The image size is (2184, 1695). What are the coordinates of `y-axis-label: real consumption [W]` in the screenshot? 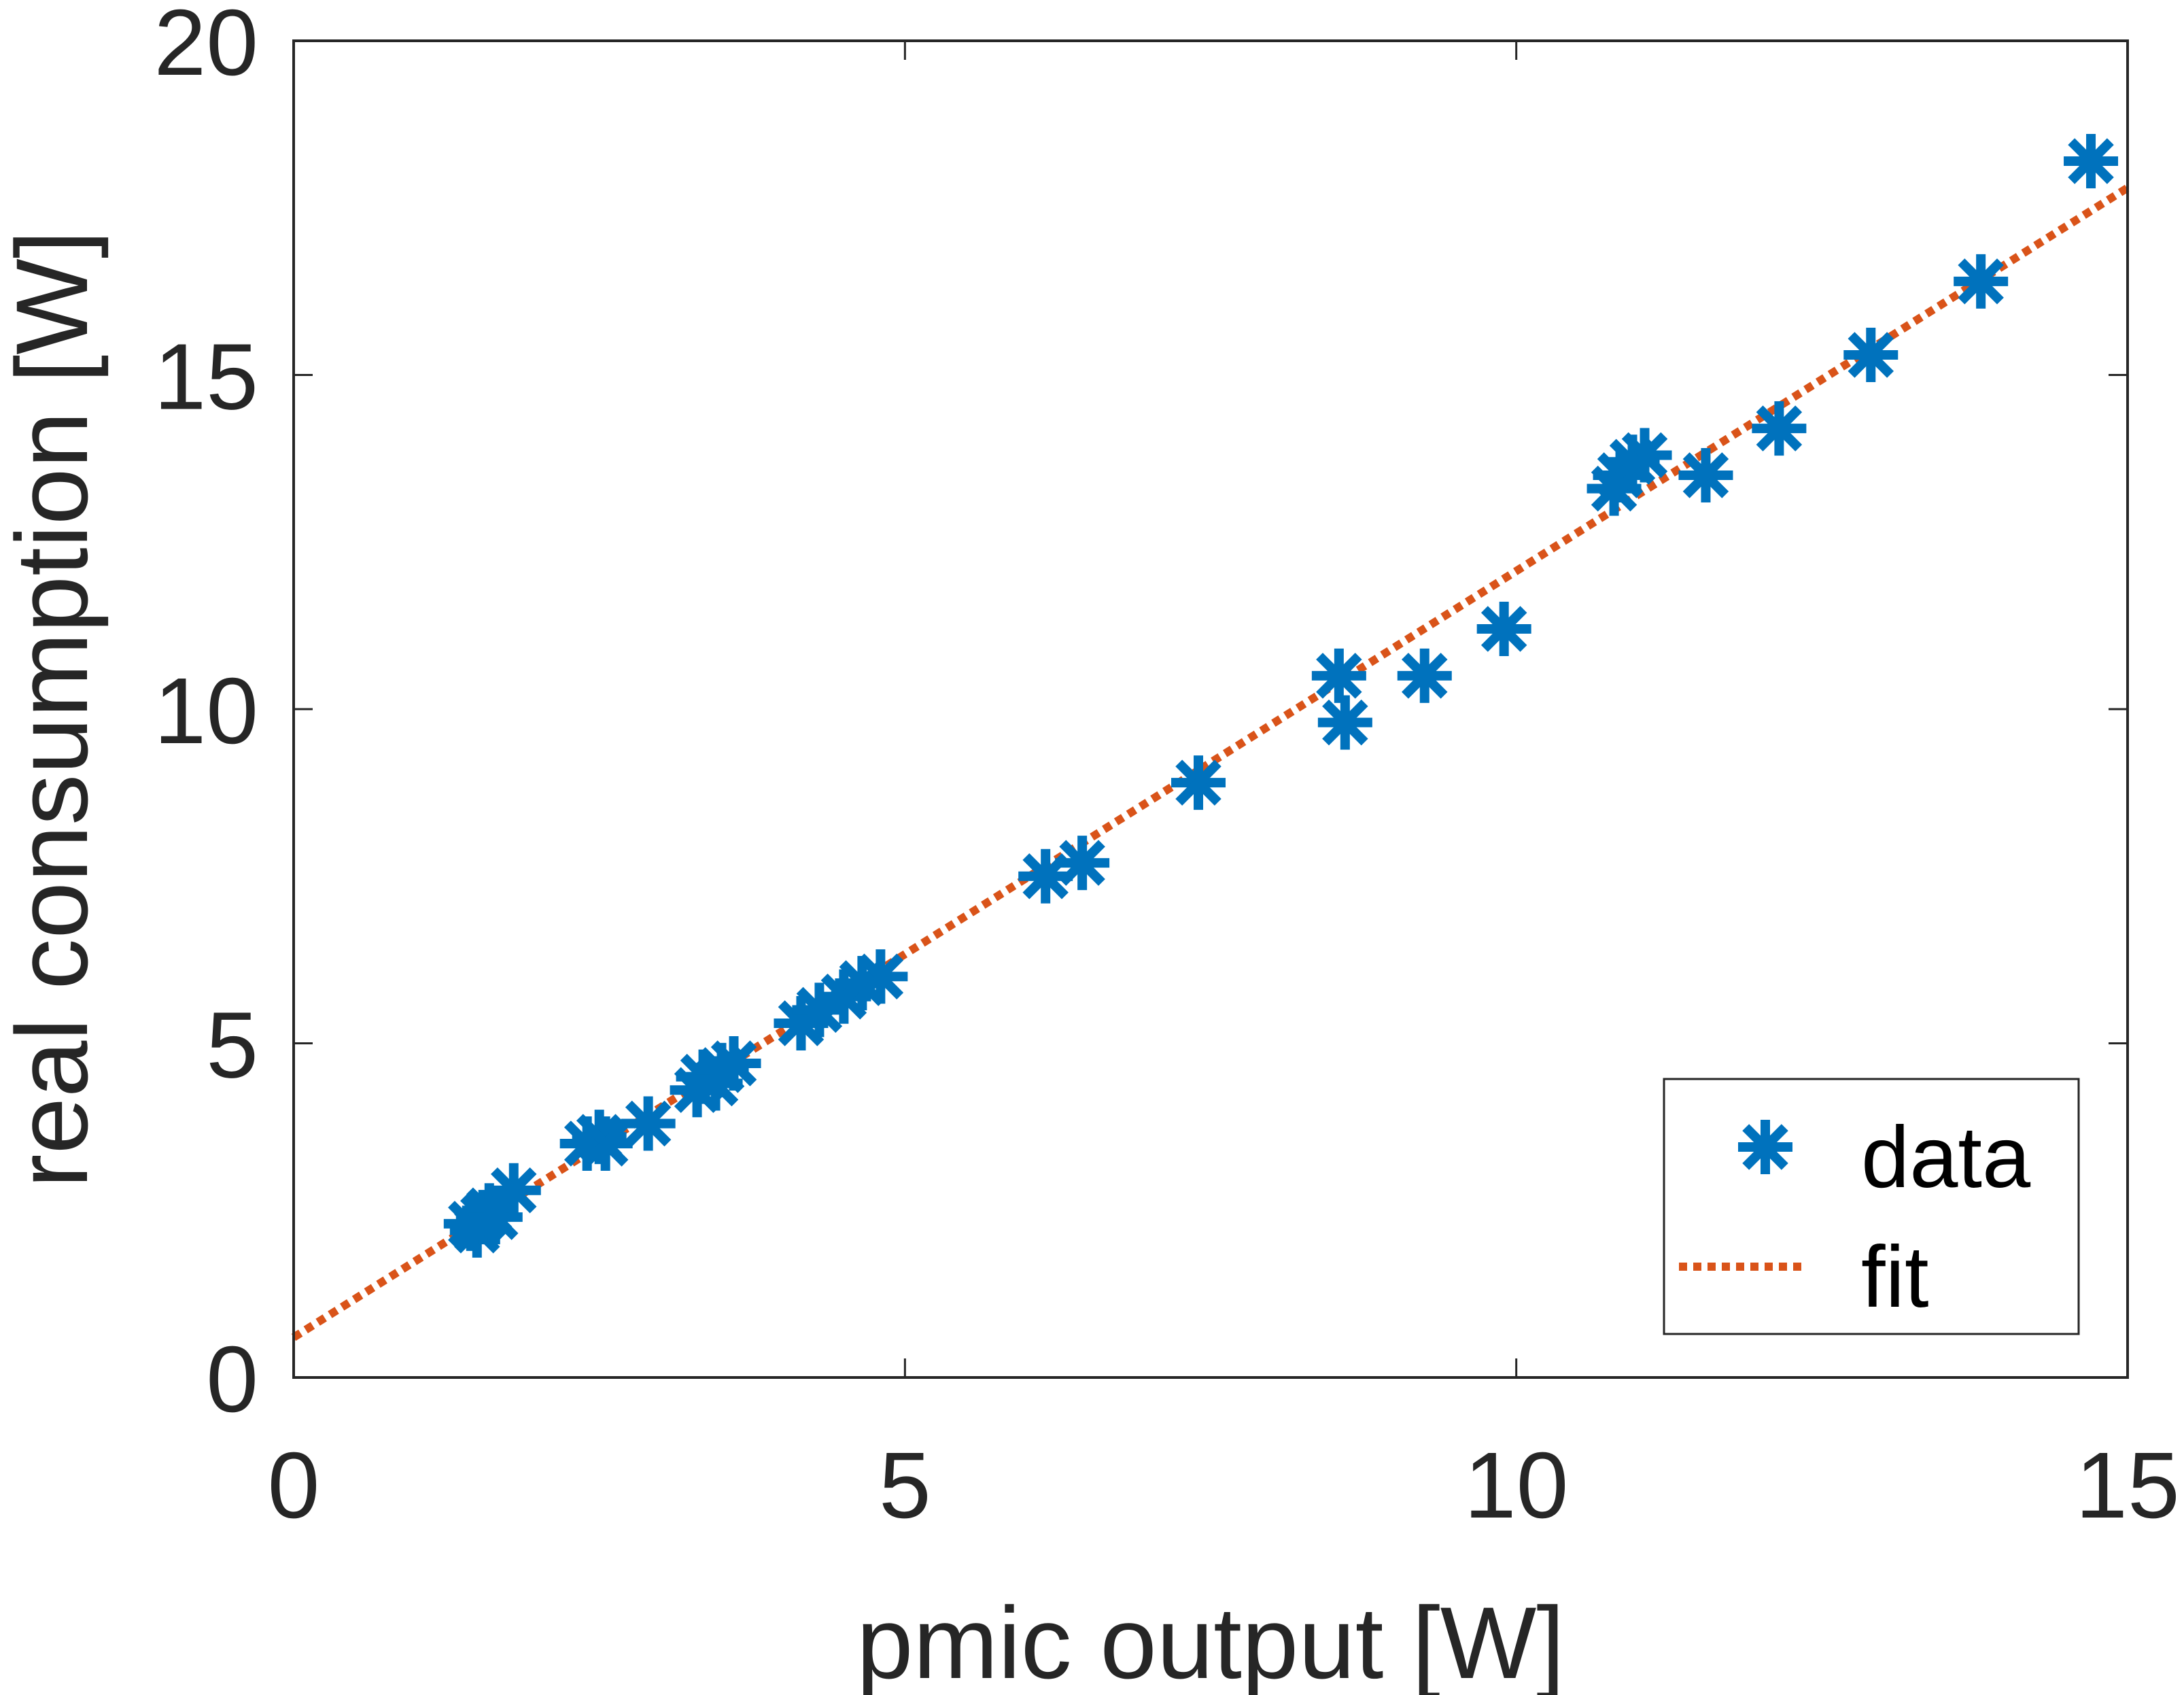 It's located at (55, 709).